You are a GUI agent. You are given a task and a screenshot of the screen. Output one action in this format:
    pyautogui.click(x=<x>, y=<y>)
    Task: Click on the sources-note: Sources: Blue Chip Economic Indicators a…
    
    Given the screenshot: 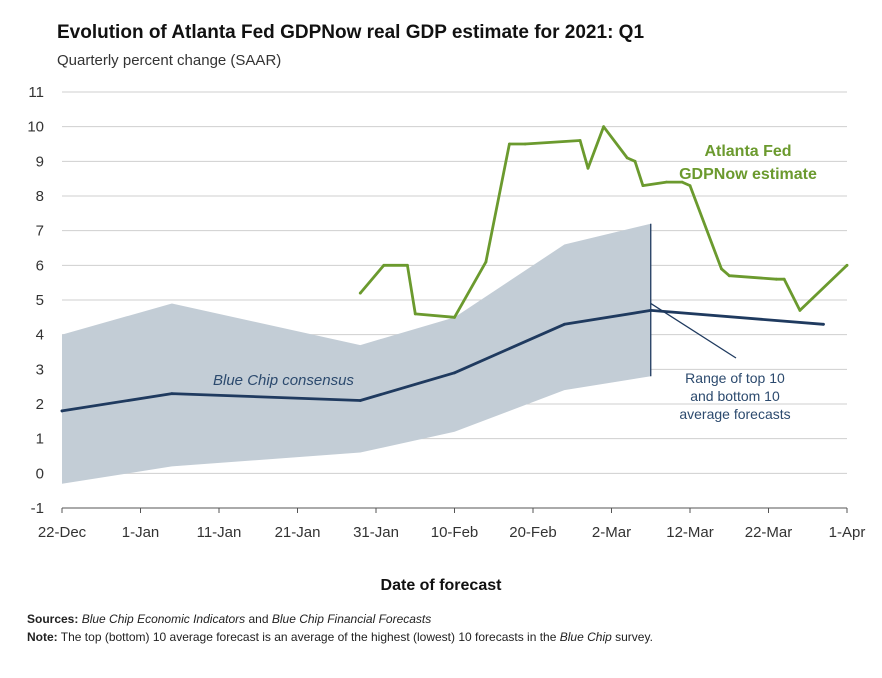 What is the action you would take?
    pyautogui.click(x=229, y=619)
    